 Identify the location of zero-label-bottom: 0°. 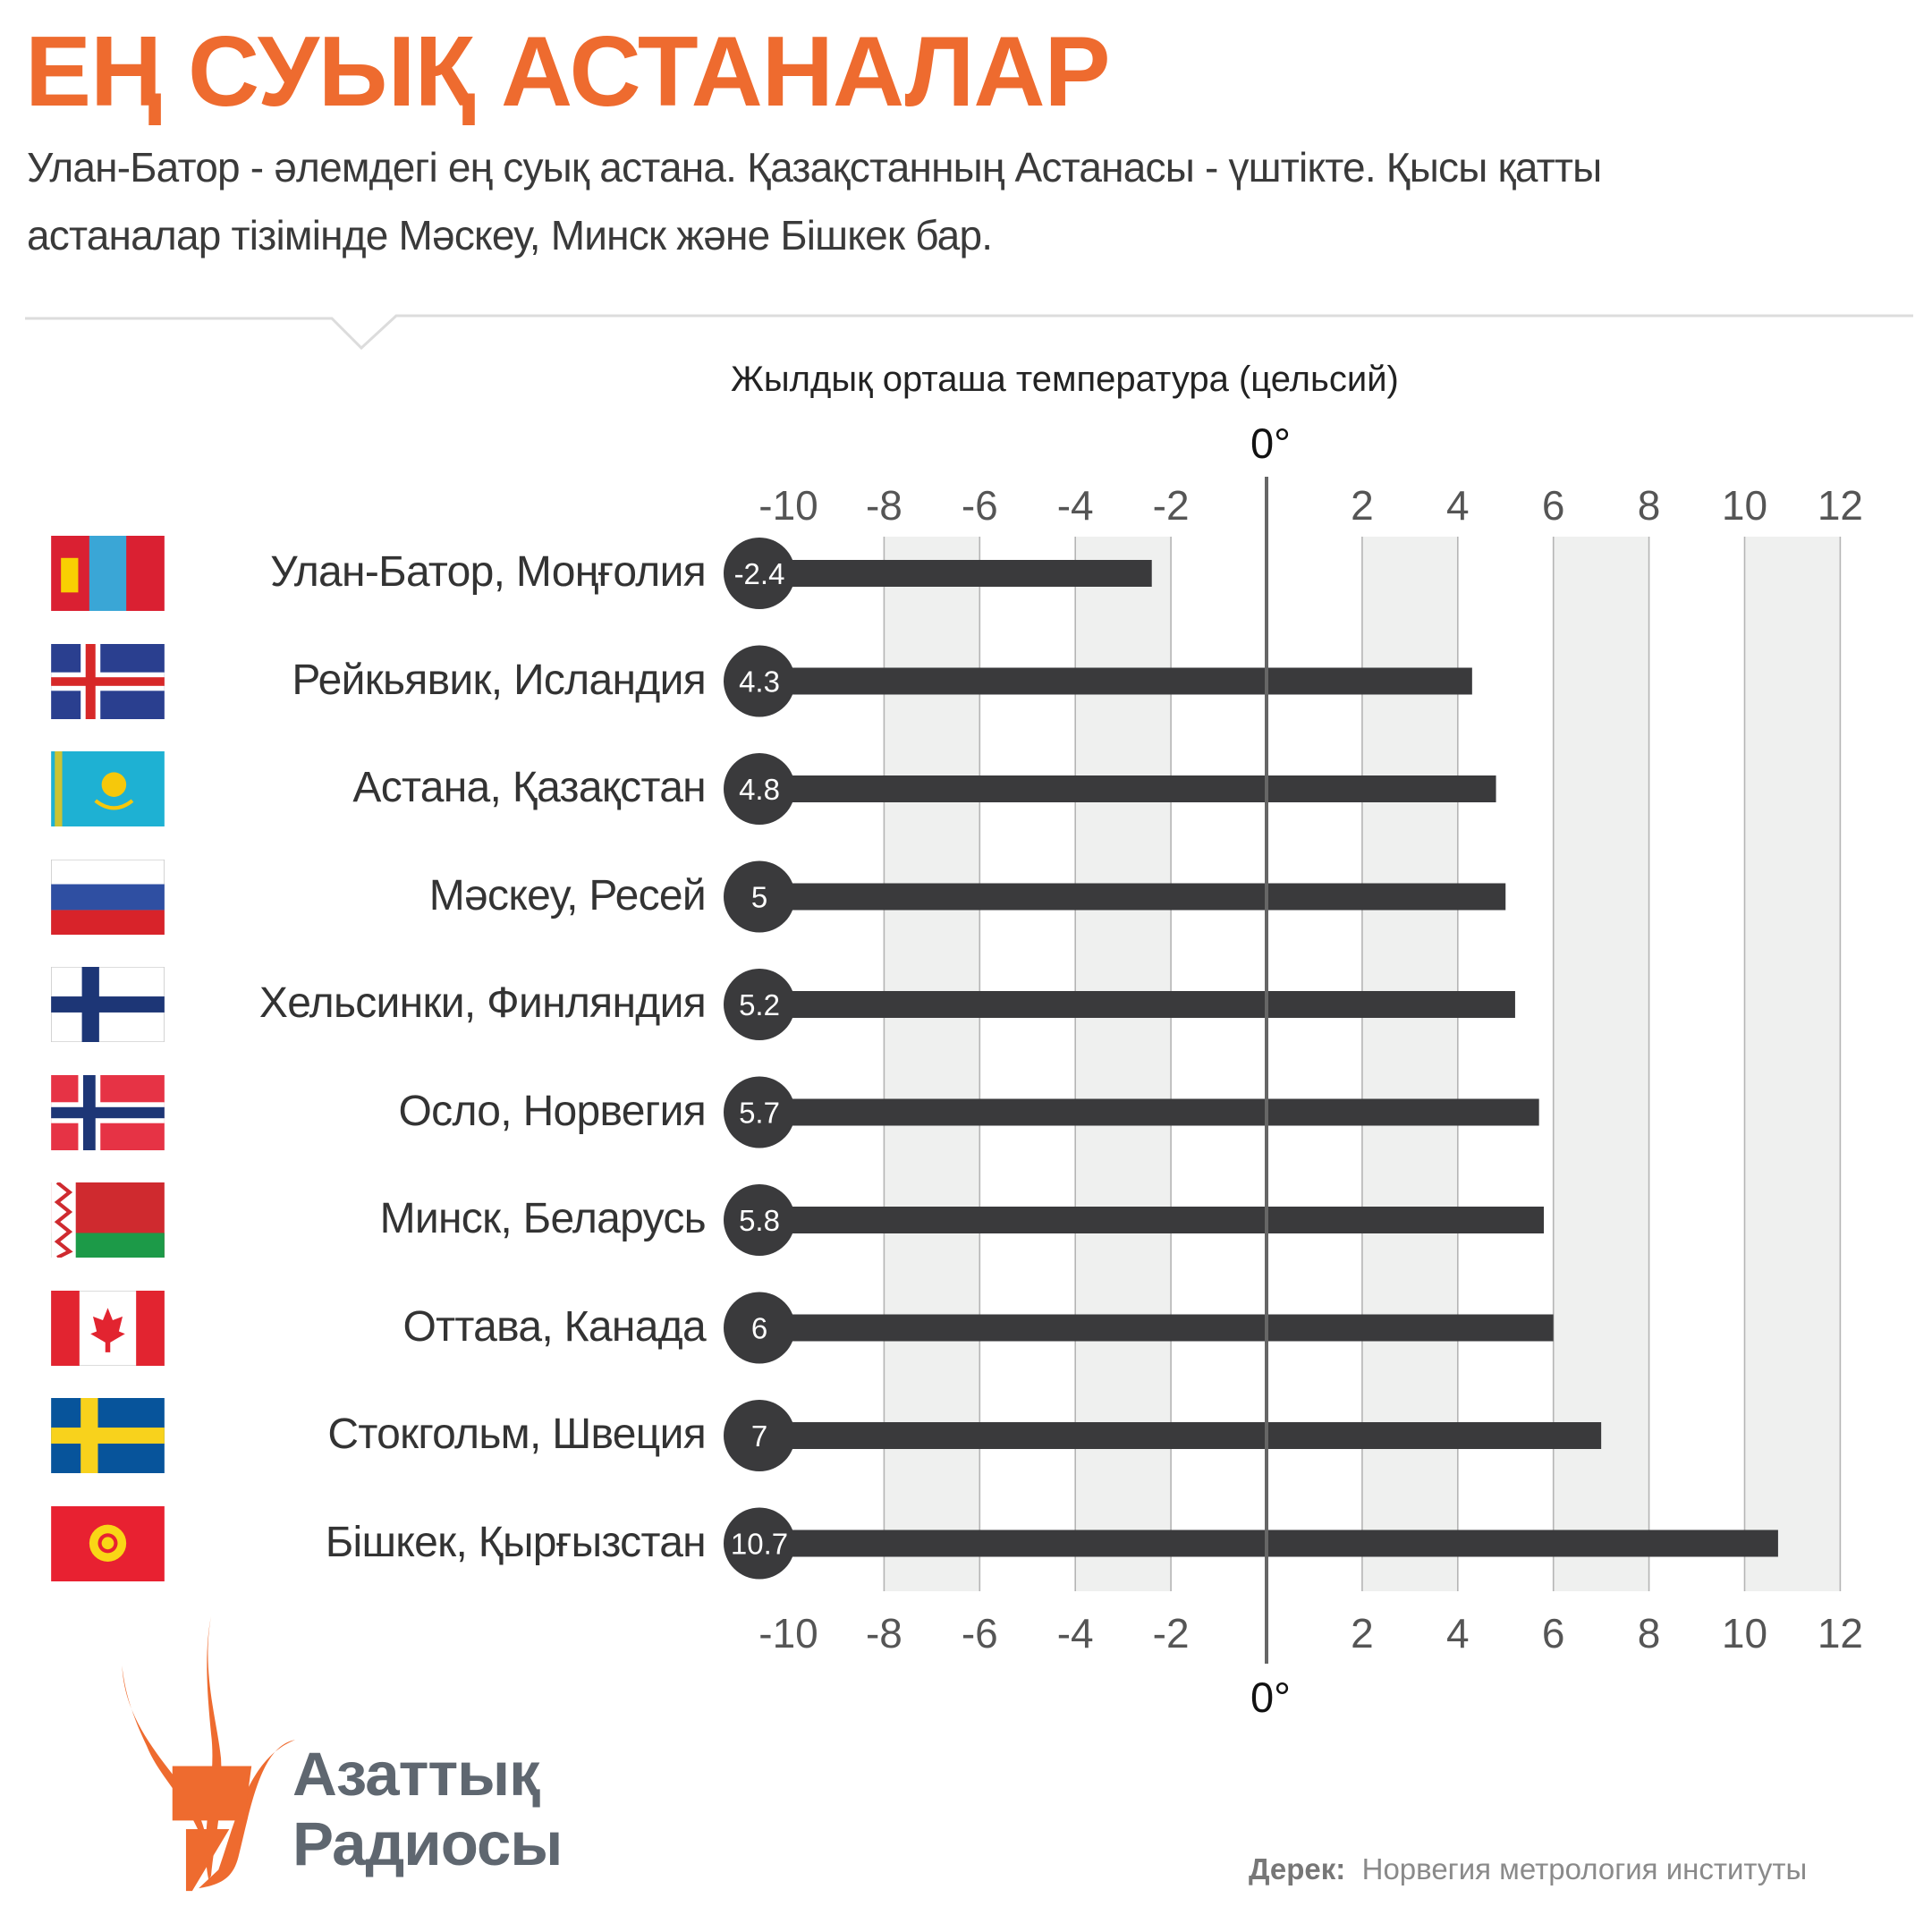
(1270, 1697).